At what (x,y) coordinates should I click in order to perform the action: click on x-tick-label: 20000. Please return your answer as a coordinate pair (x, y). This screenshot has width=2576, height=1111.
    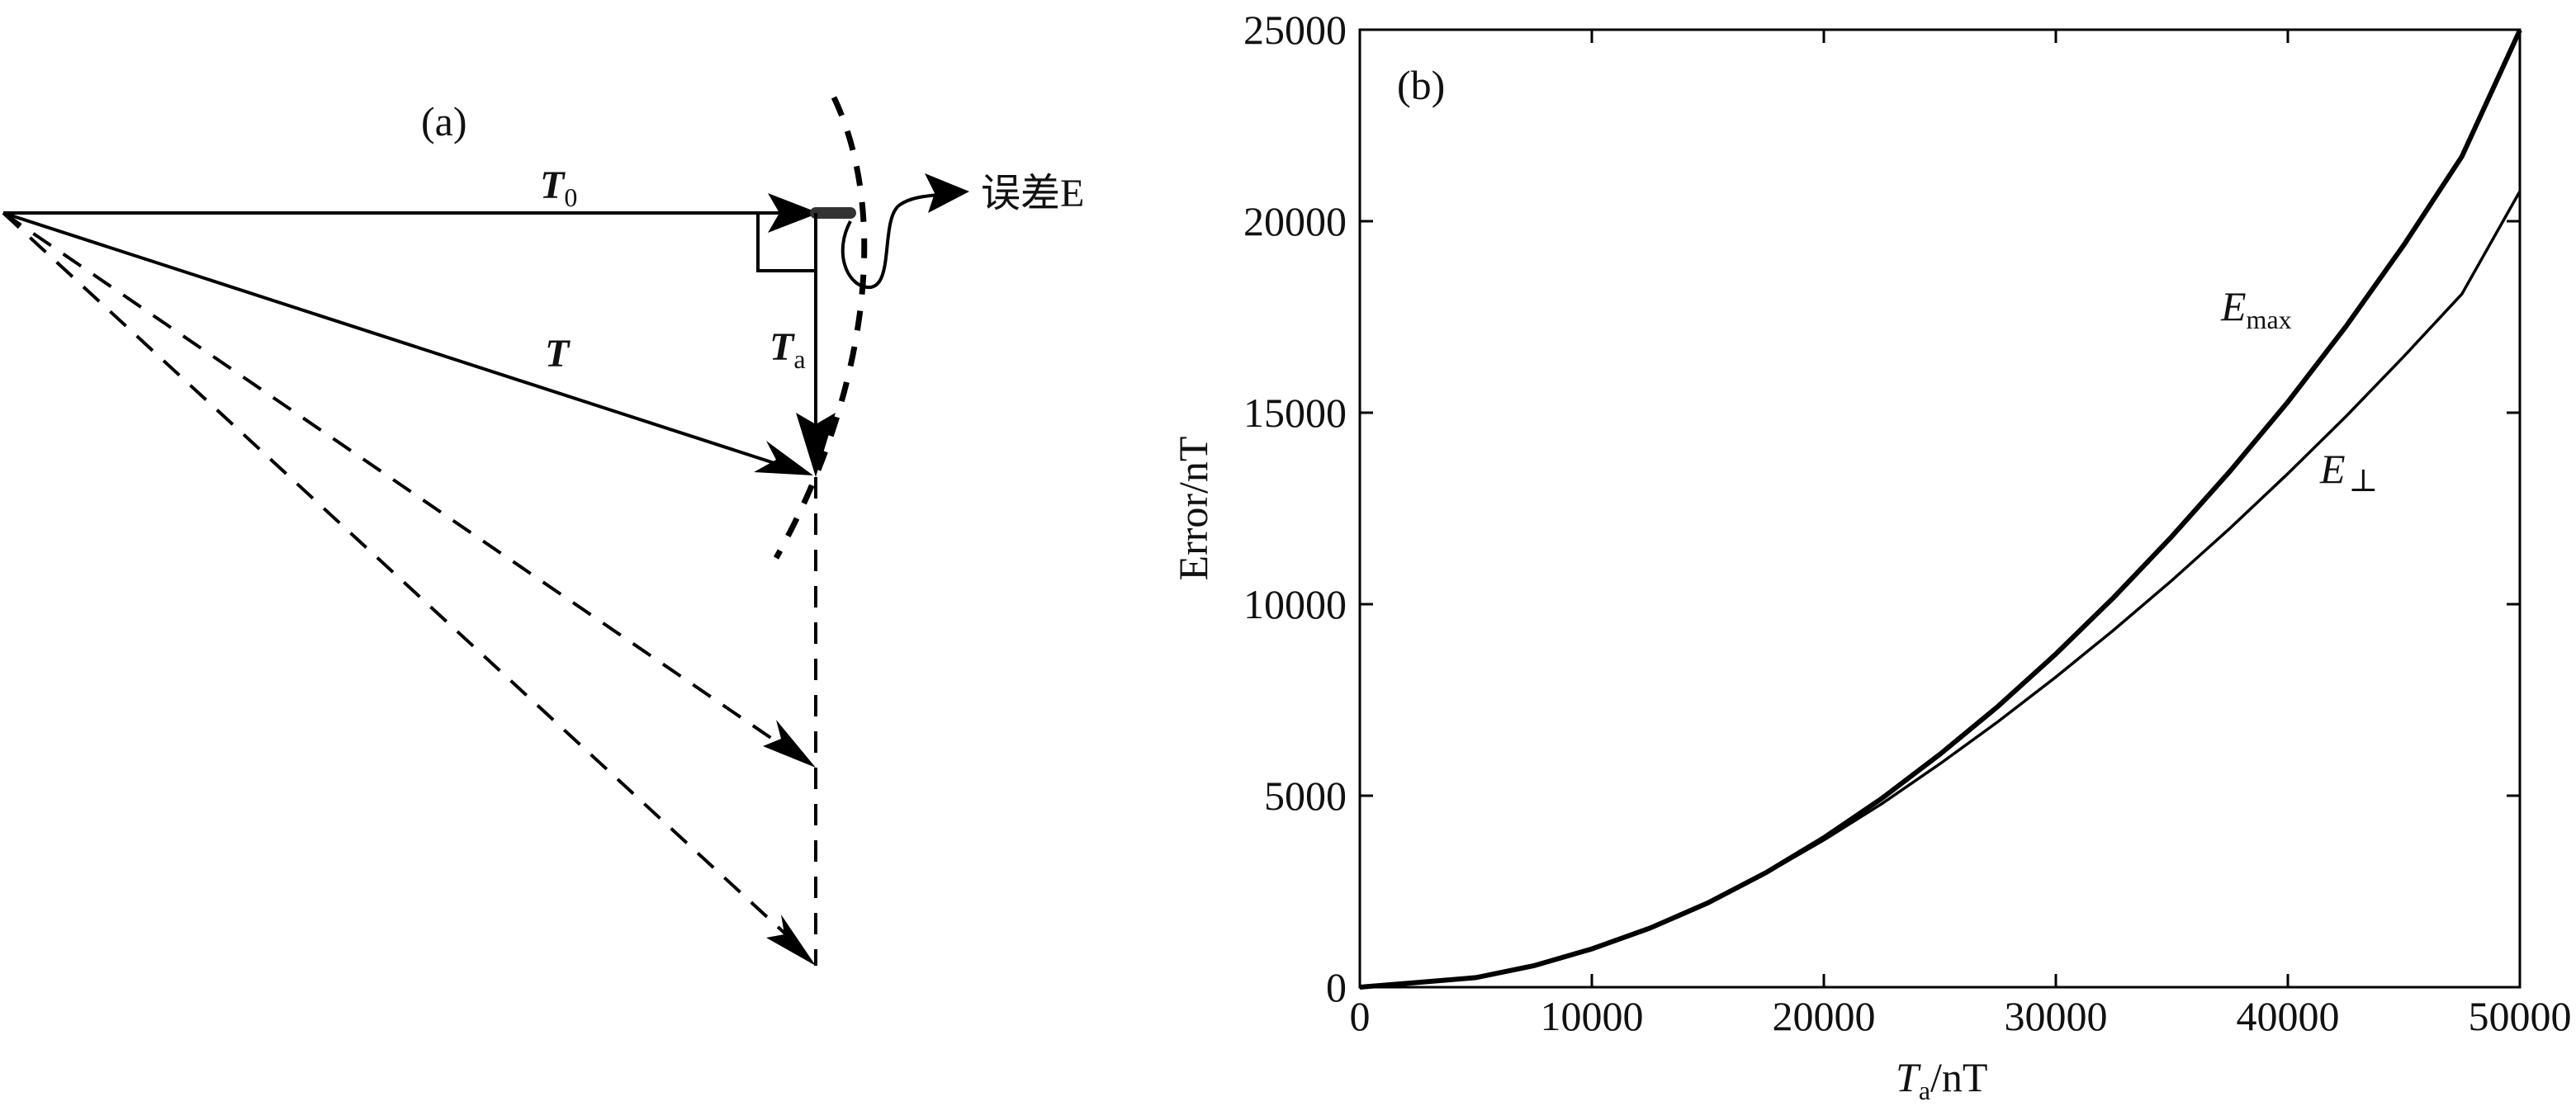
    Looking at the image, I should click on (1824, 1016).